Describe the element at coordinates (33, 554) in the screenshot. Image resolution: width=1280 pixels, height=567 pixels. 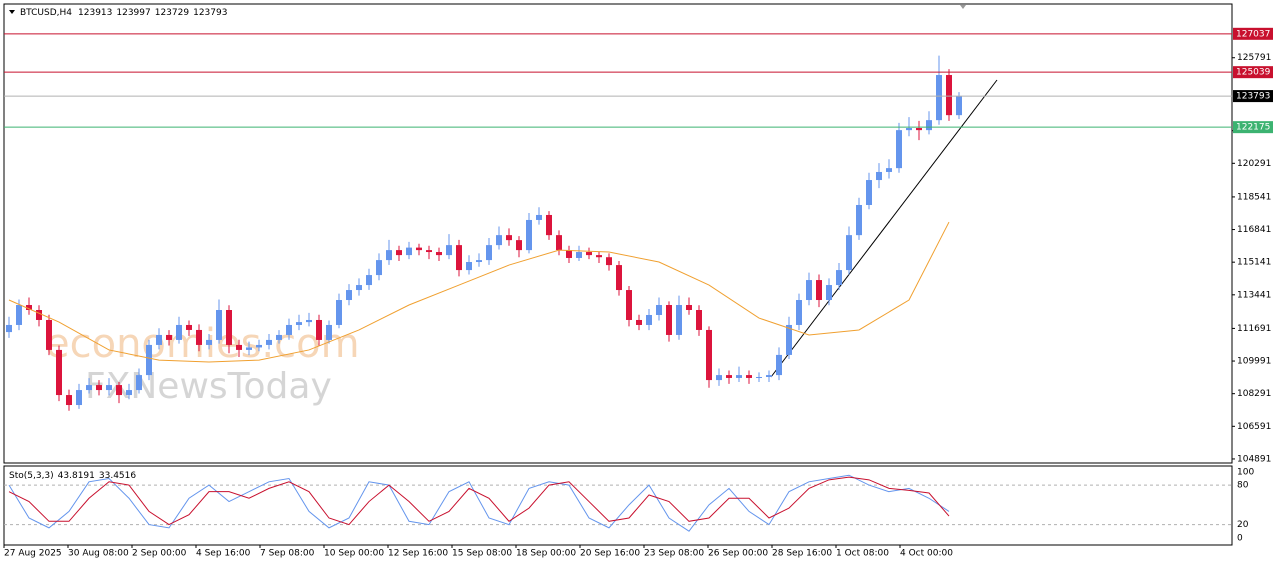
I see `x-tick-label: 27 Aug 2025` at that location.